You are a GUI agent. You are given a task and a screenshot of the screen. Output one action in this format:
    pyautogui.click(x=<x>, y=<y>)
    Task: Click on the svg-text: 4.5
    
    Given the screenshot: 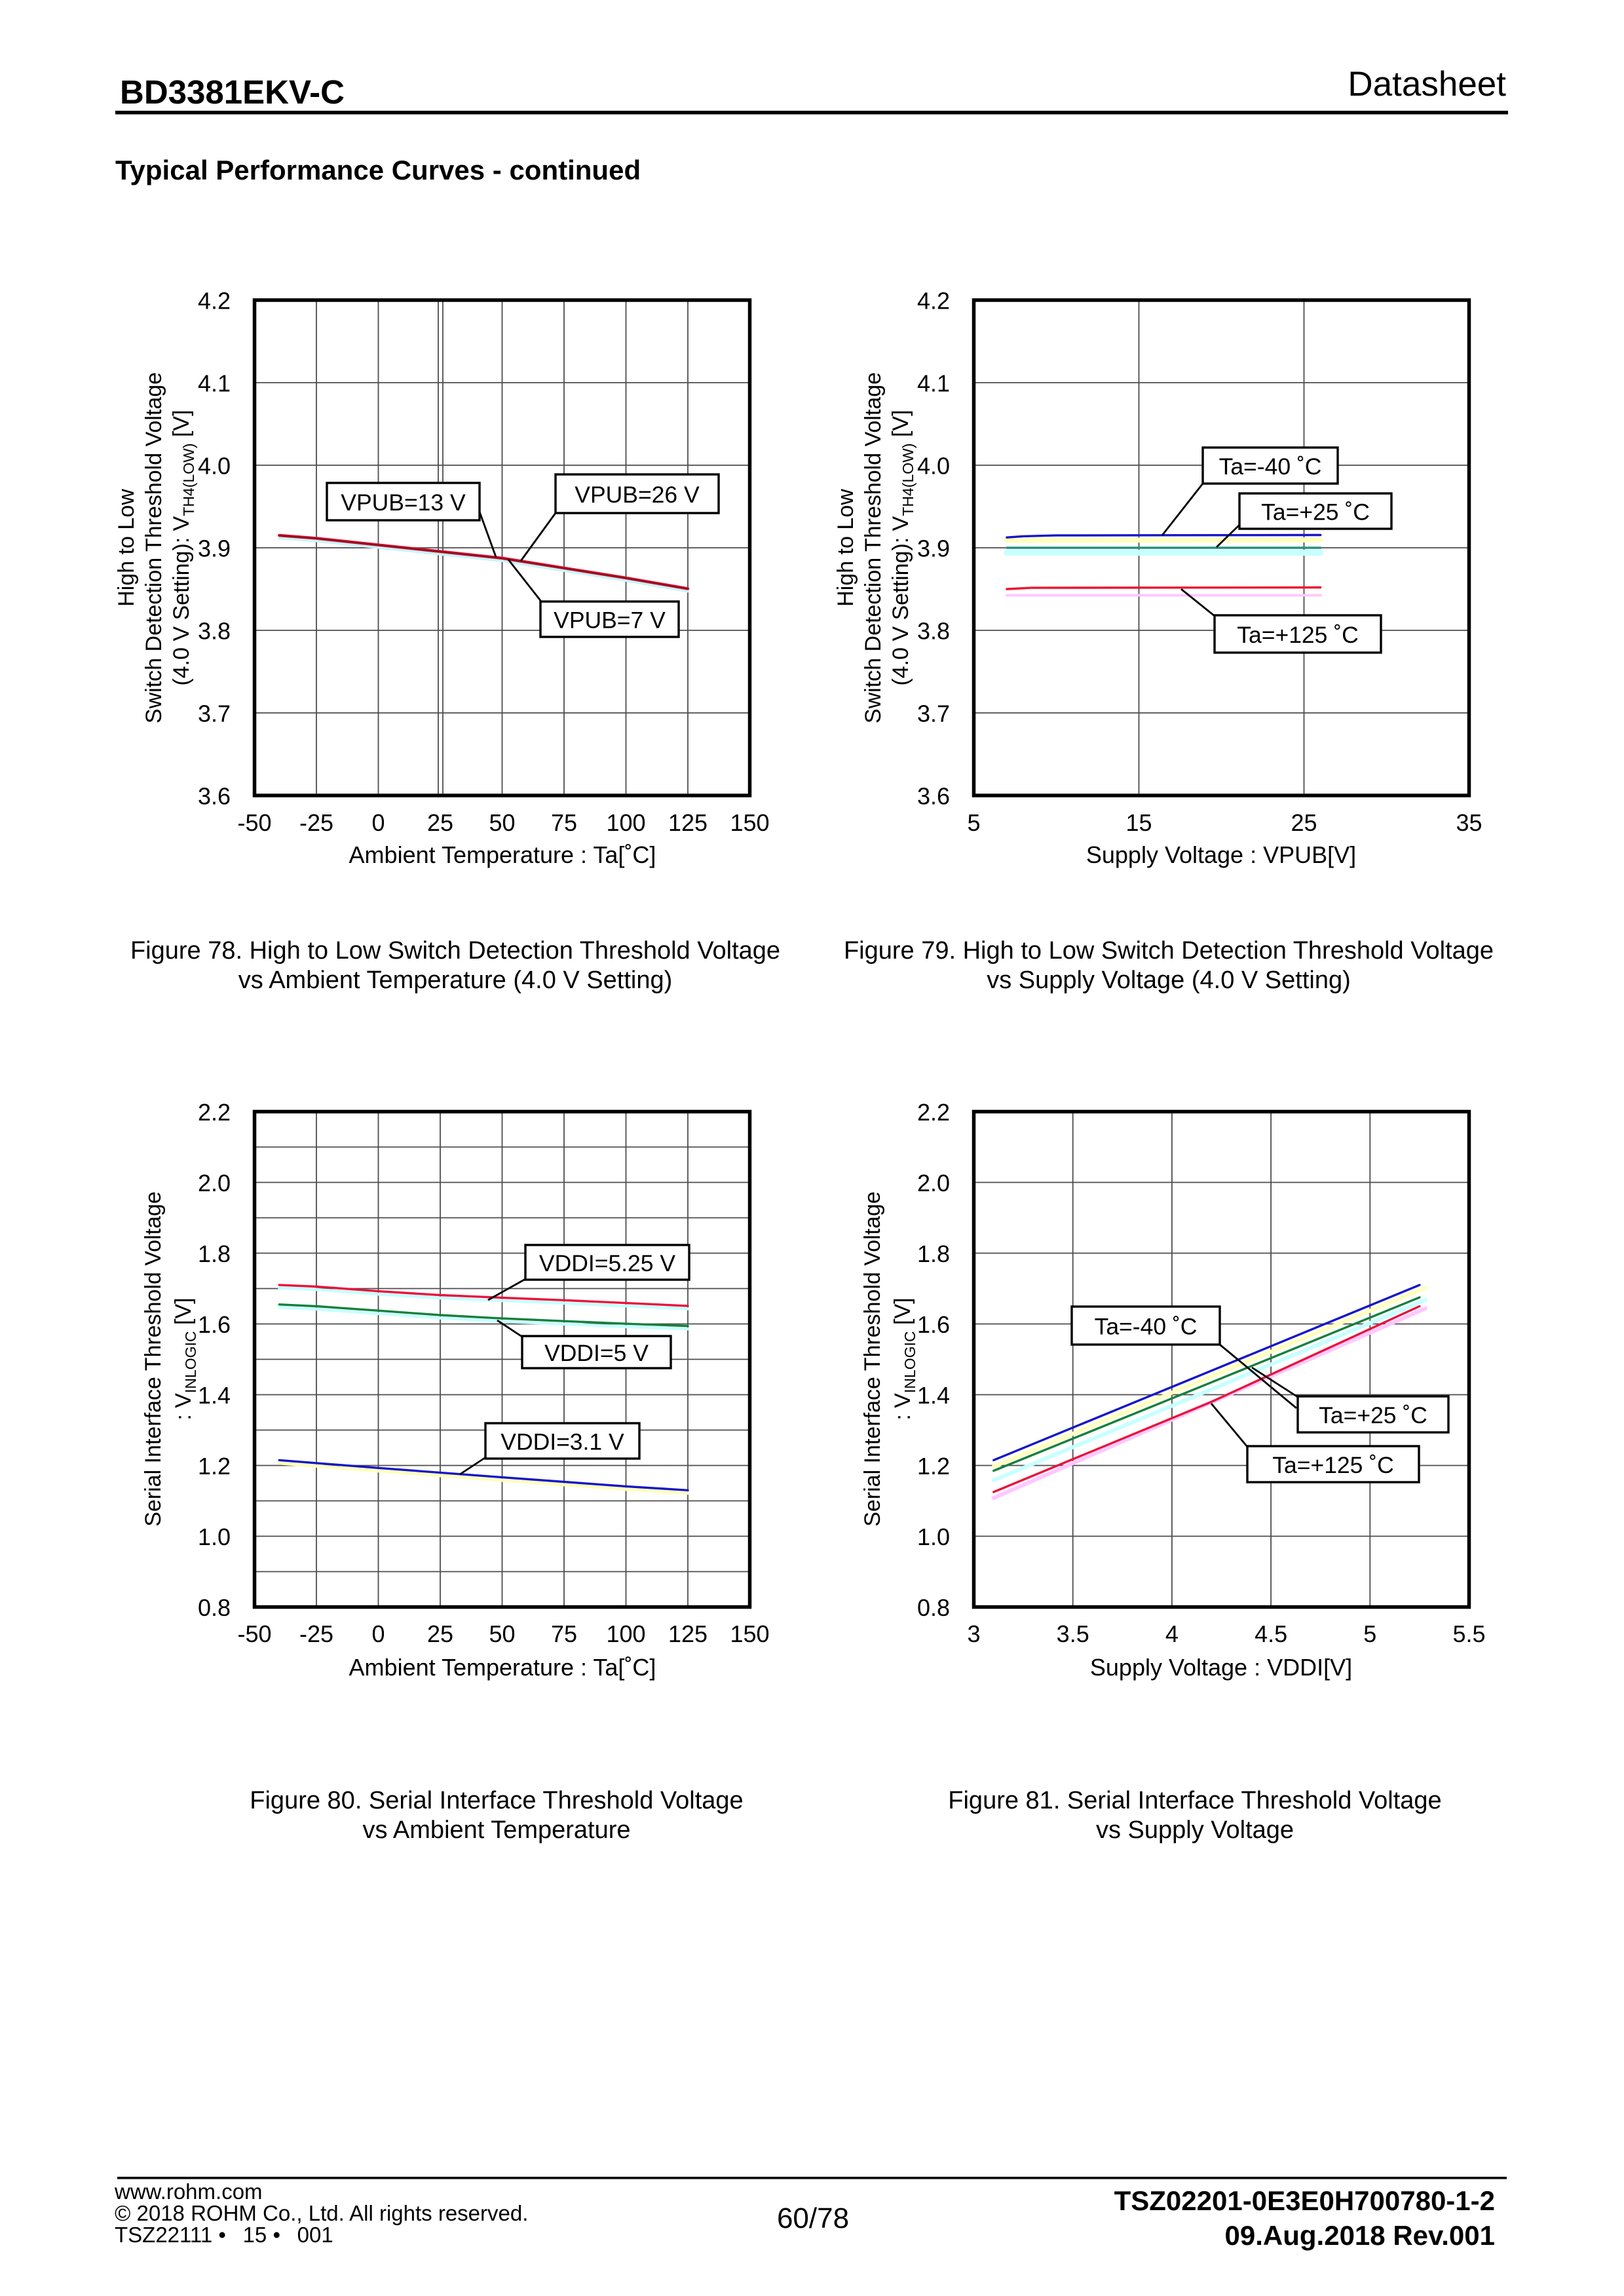 What is the action you would take?
    pyautogui.click(x=1271, y=1633)
    